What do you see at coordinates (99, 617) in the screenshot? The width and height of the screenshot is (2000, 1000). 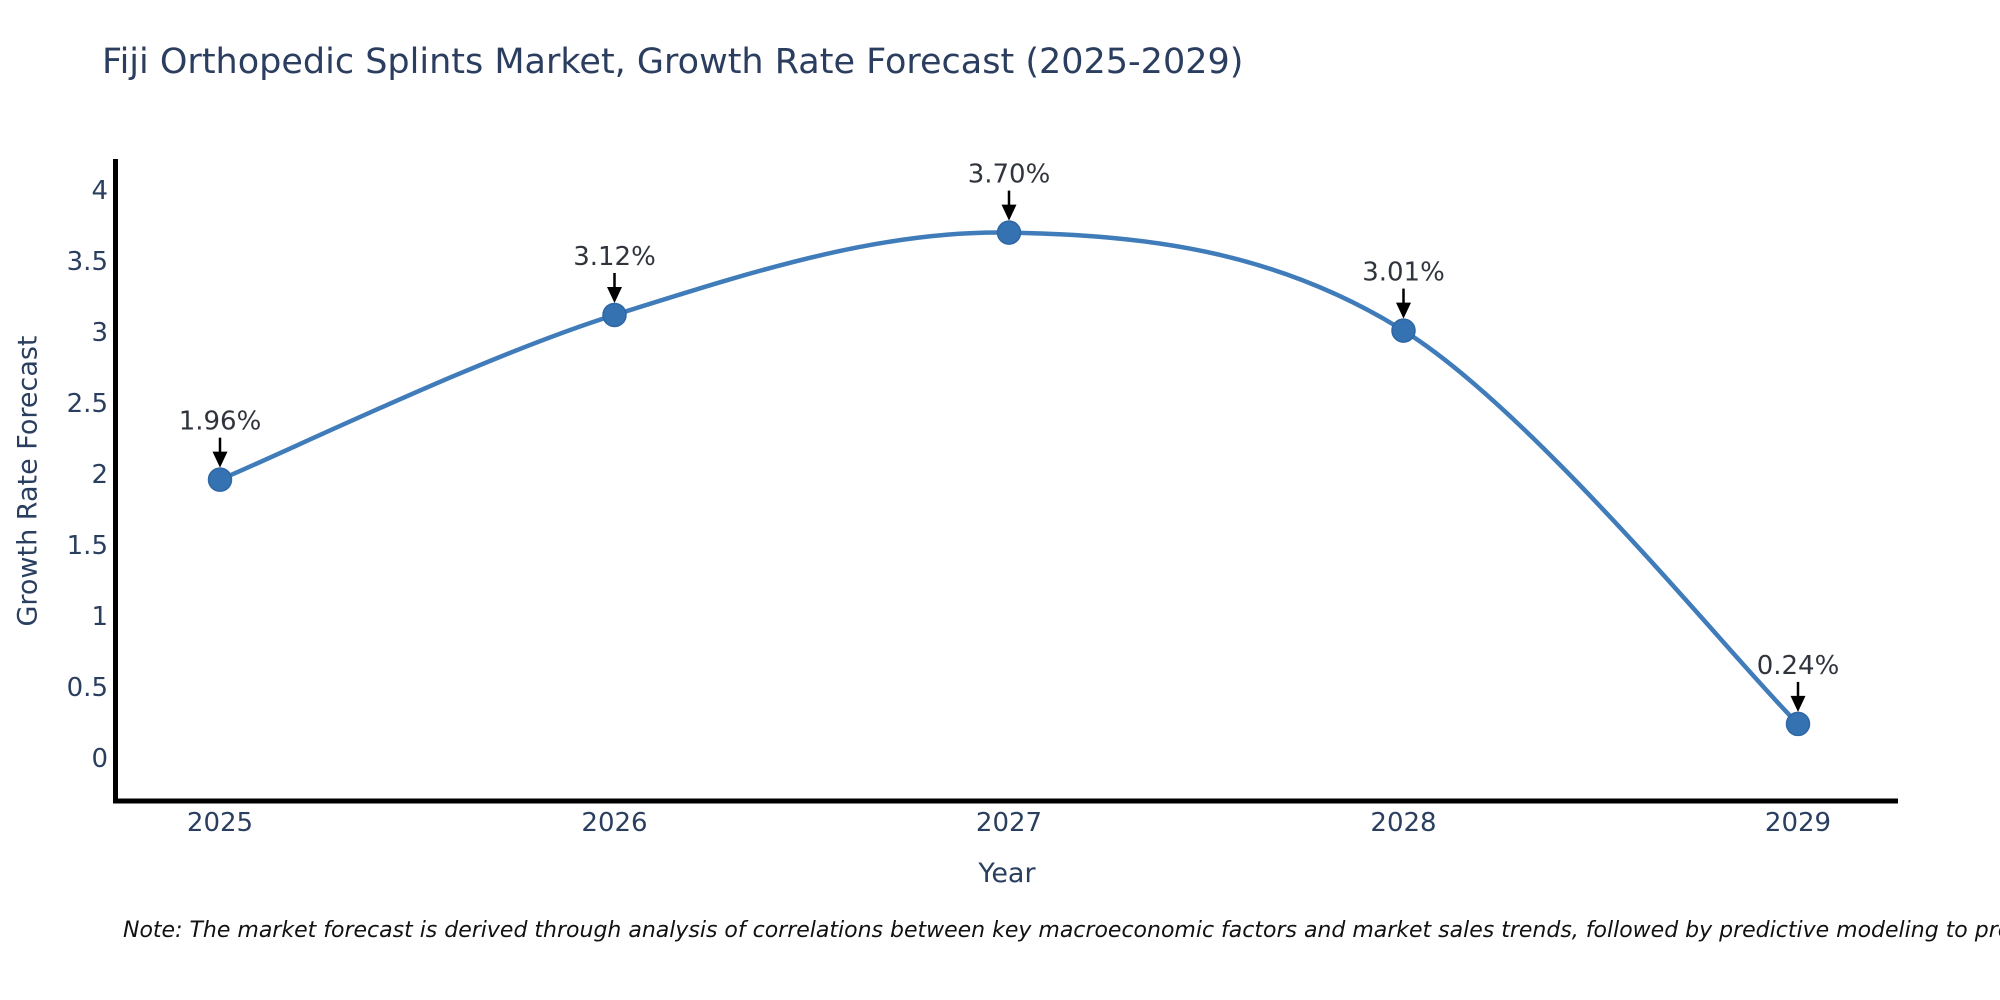 I see `y-tick-label: 1` at bounding box center [99, 617].